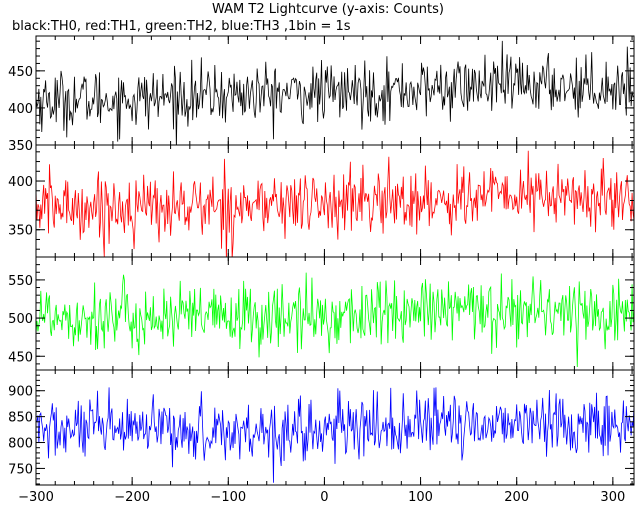 The width and height of the screenshot is (642, 505). I want to click on y-tick-label: 850, so click(20, 418).